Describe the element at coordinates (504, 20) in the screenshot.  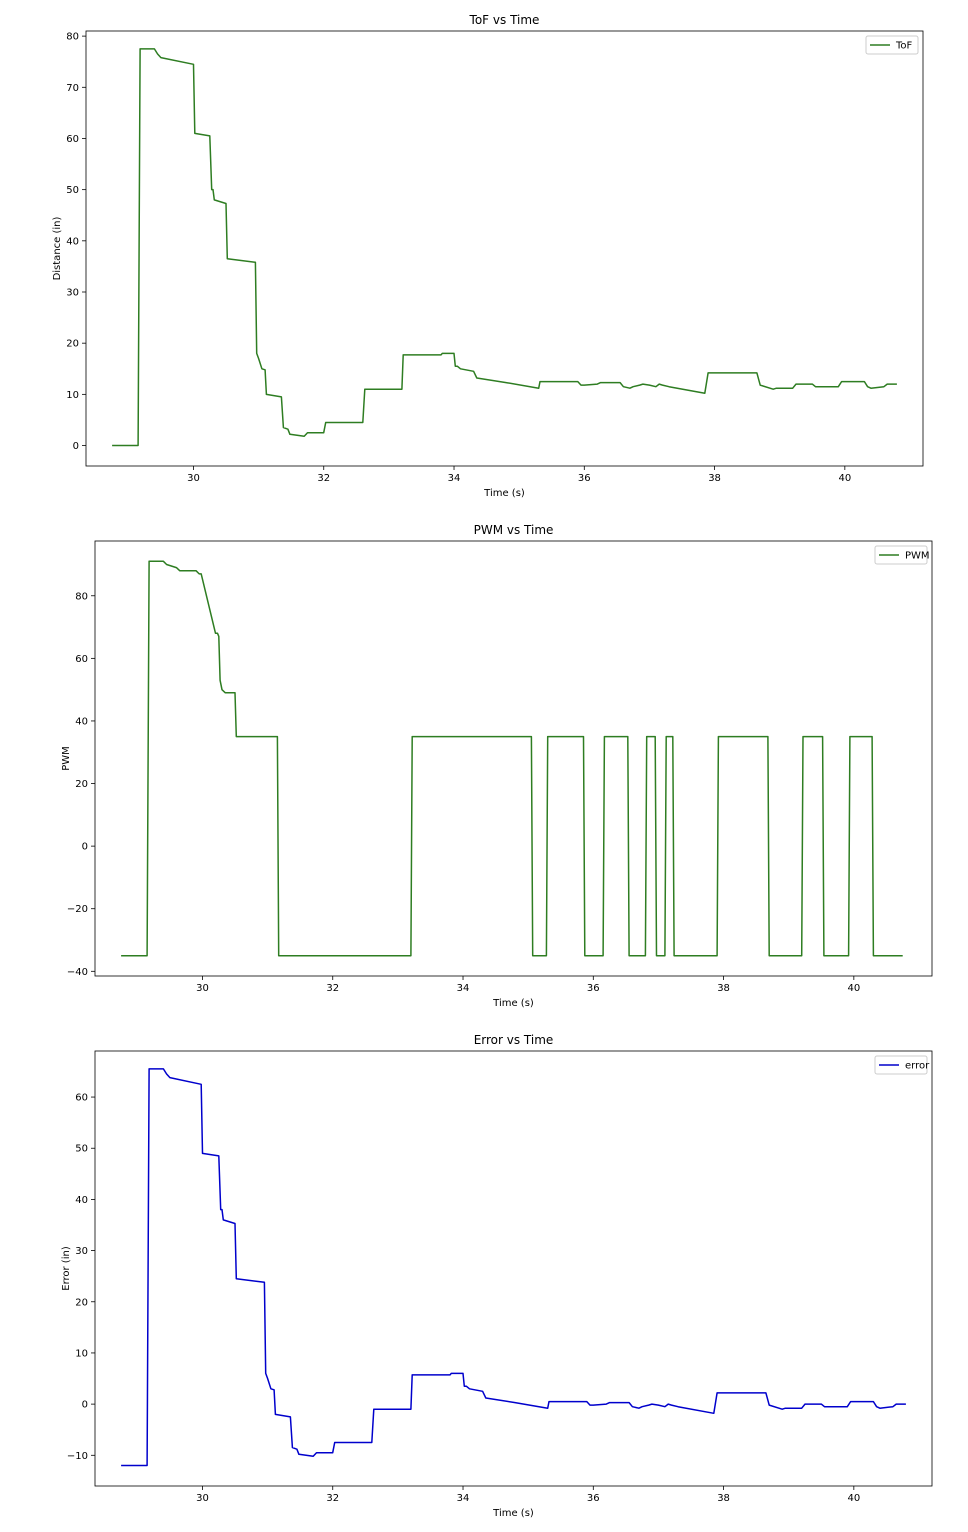
I see `chart-title: ToF vs Time` at that location.